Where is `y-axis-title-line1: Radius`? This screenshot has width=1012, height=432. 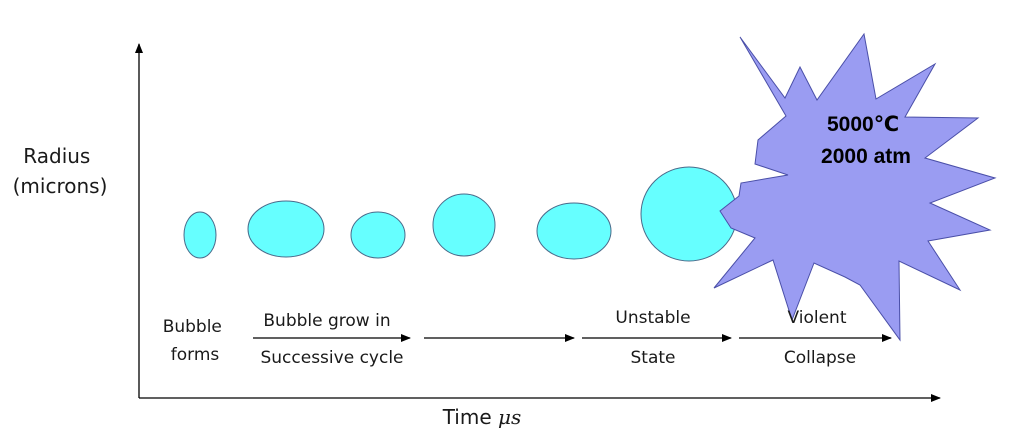
y-axis-title-line1: Radius is located at coordinates (56, 156).